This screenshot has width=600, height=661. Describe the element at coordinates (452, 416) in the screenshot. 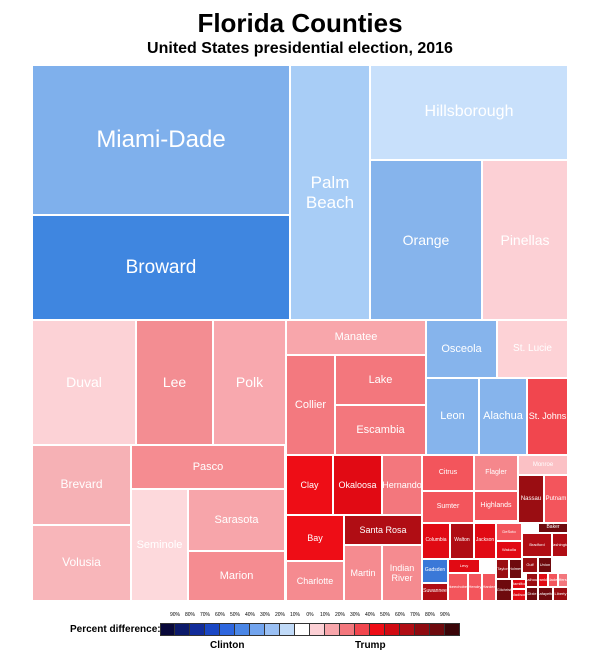

I see `cell-leon: Leon` at that location.